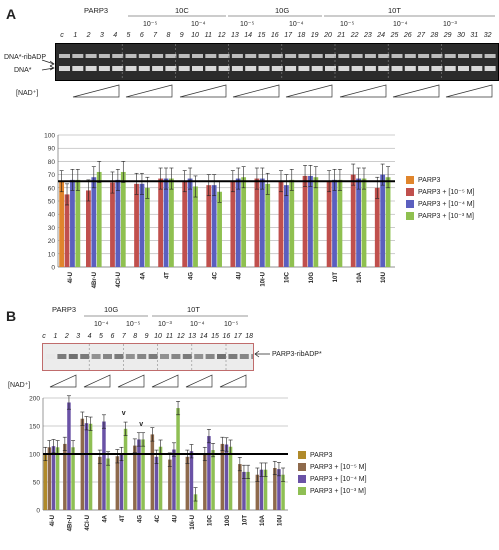 This screenshot has width=499, height=550. Describe the element at coordinates (75, 35) in the screenshot. I see `panel-a-lane-1: 1` at that location.